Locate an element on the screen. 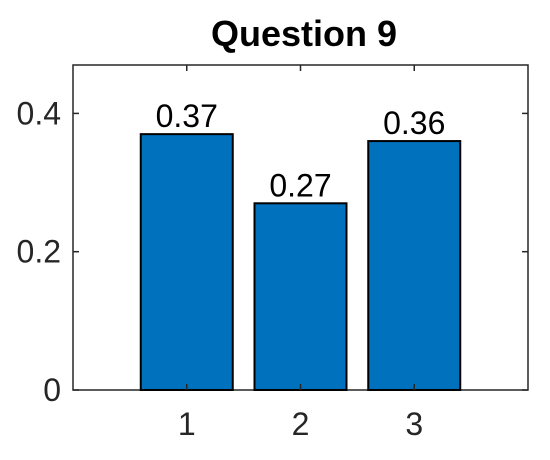  y-tick-label: 0.4 is located at coordinates (39, 113).